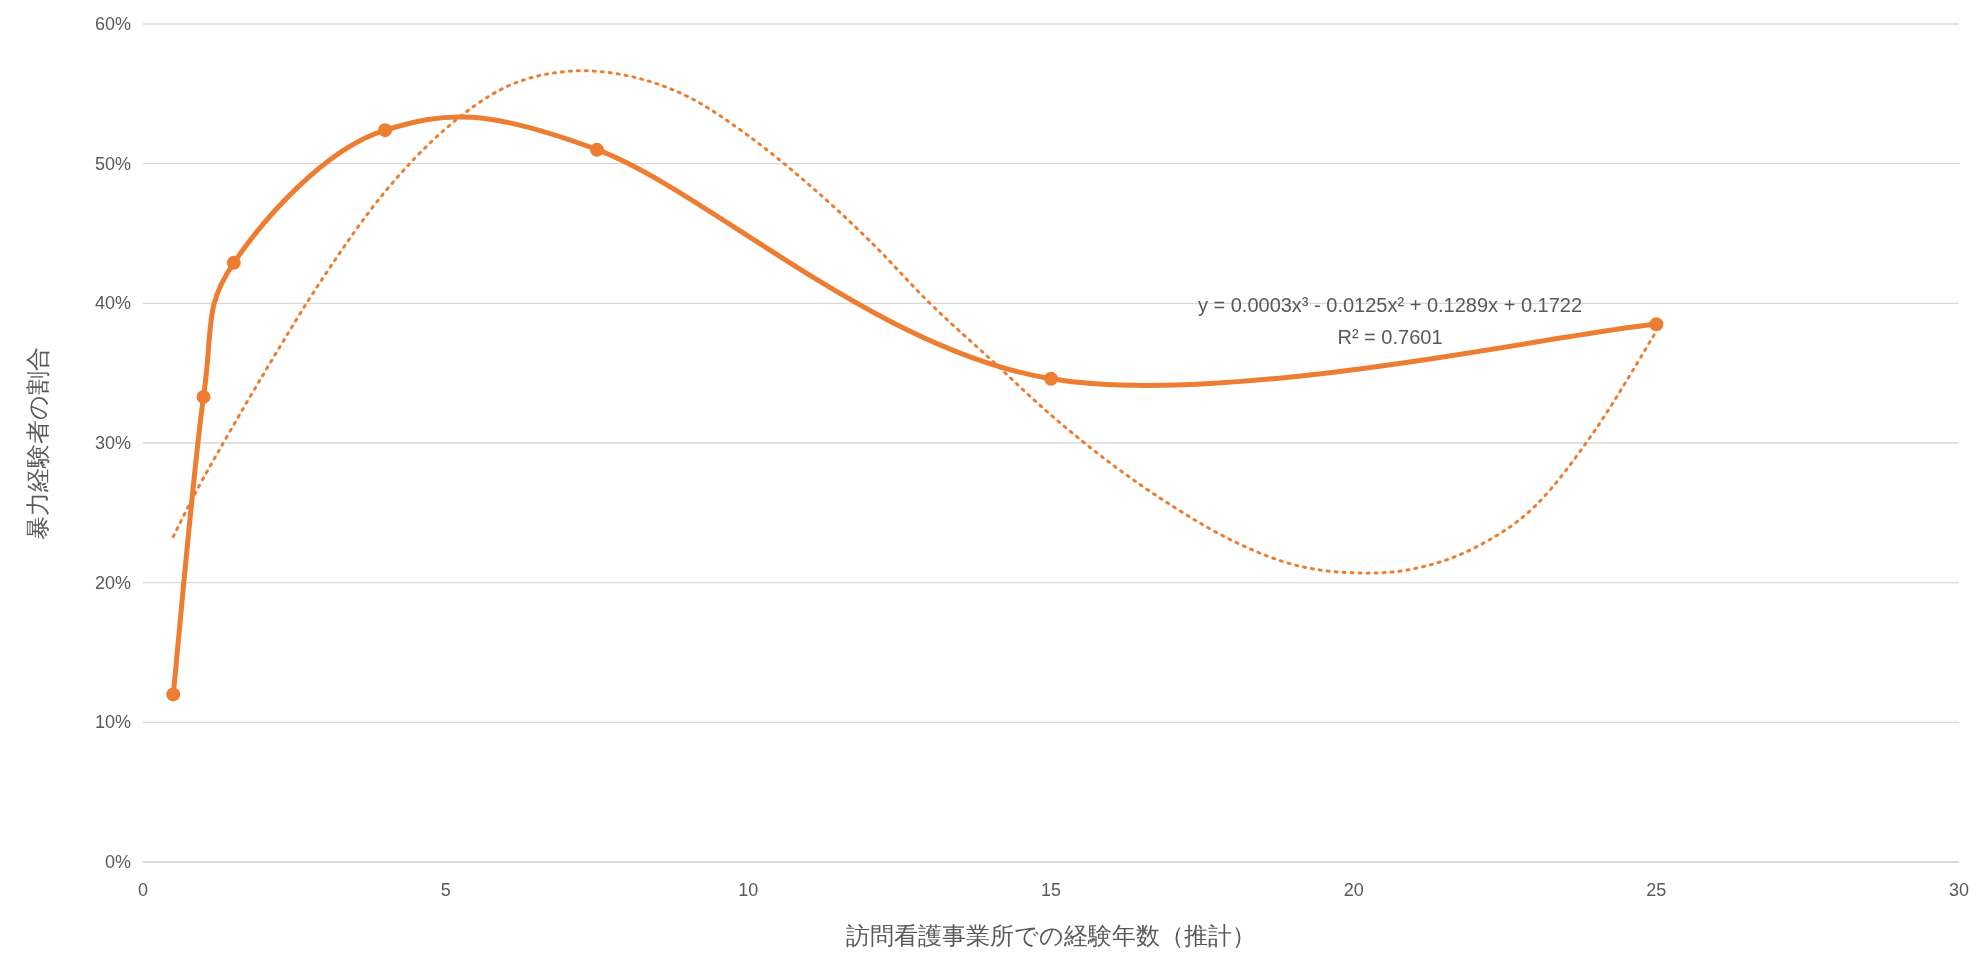 This screenshot has height=962, width=1978. What do you see at coordinates (112, 722) in the screenshot?
I see `y-tick-label: 10%` at bounding box center [112, 722].